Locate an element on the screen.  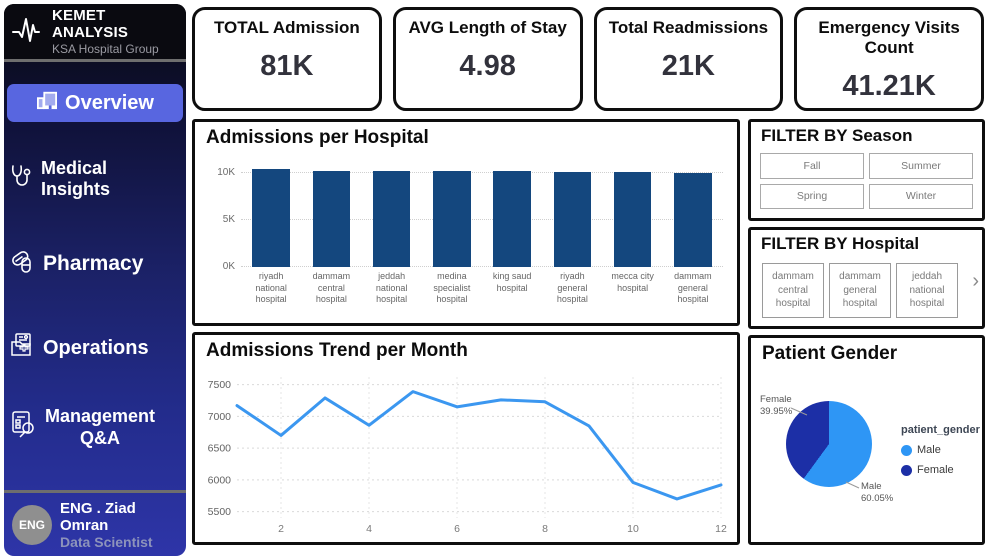
pills-icon is located at coordinates (23, 264).